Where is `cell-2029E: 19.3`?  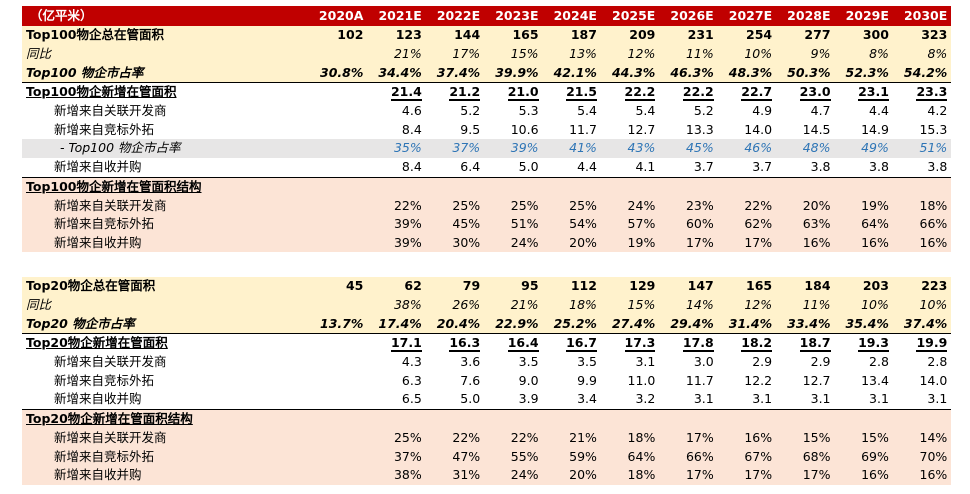
cell-2029E: 19.3 is located at coordinates (863, 343).